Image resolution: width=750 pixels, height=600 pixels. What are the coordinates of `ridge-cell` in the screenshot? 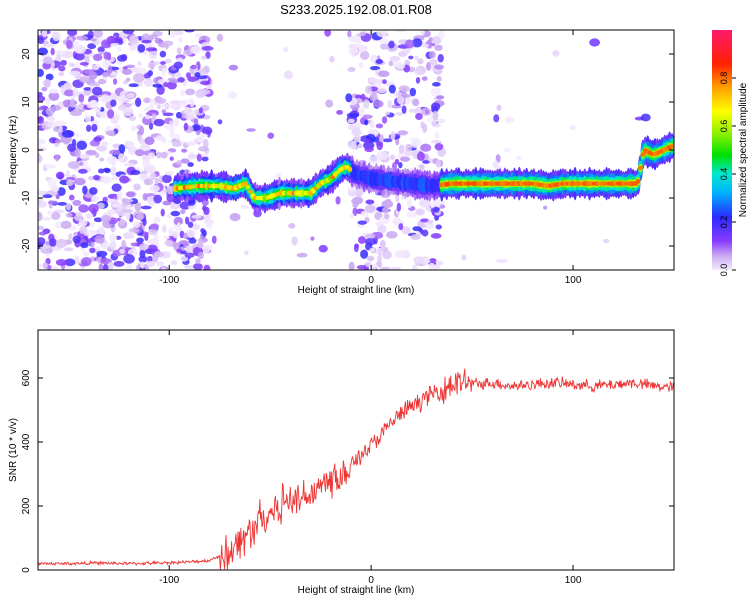 It's located at (671, 146).